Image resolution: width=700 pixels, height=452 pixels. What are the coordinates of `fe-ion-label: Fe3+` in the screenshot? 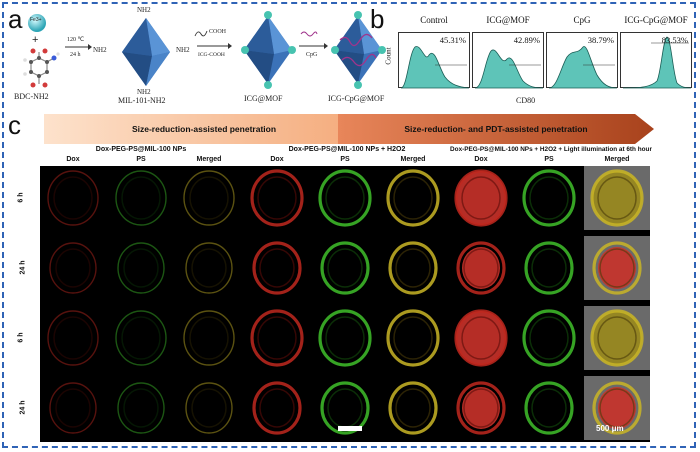 It's located at (36, 20).